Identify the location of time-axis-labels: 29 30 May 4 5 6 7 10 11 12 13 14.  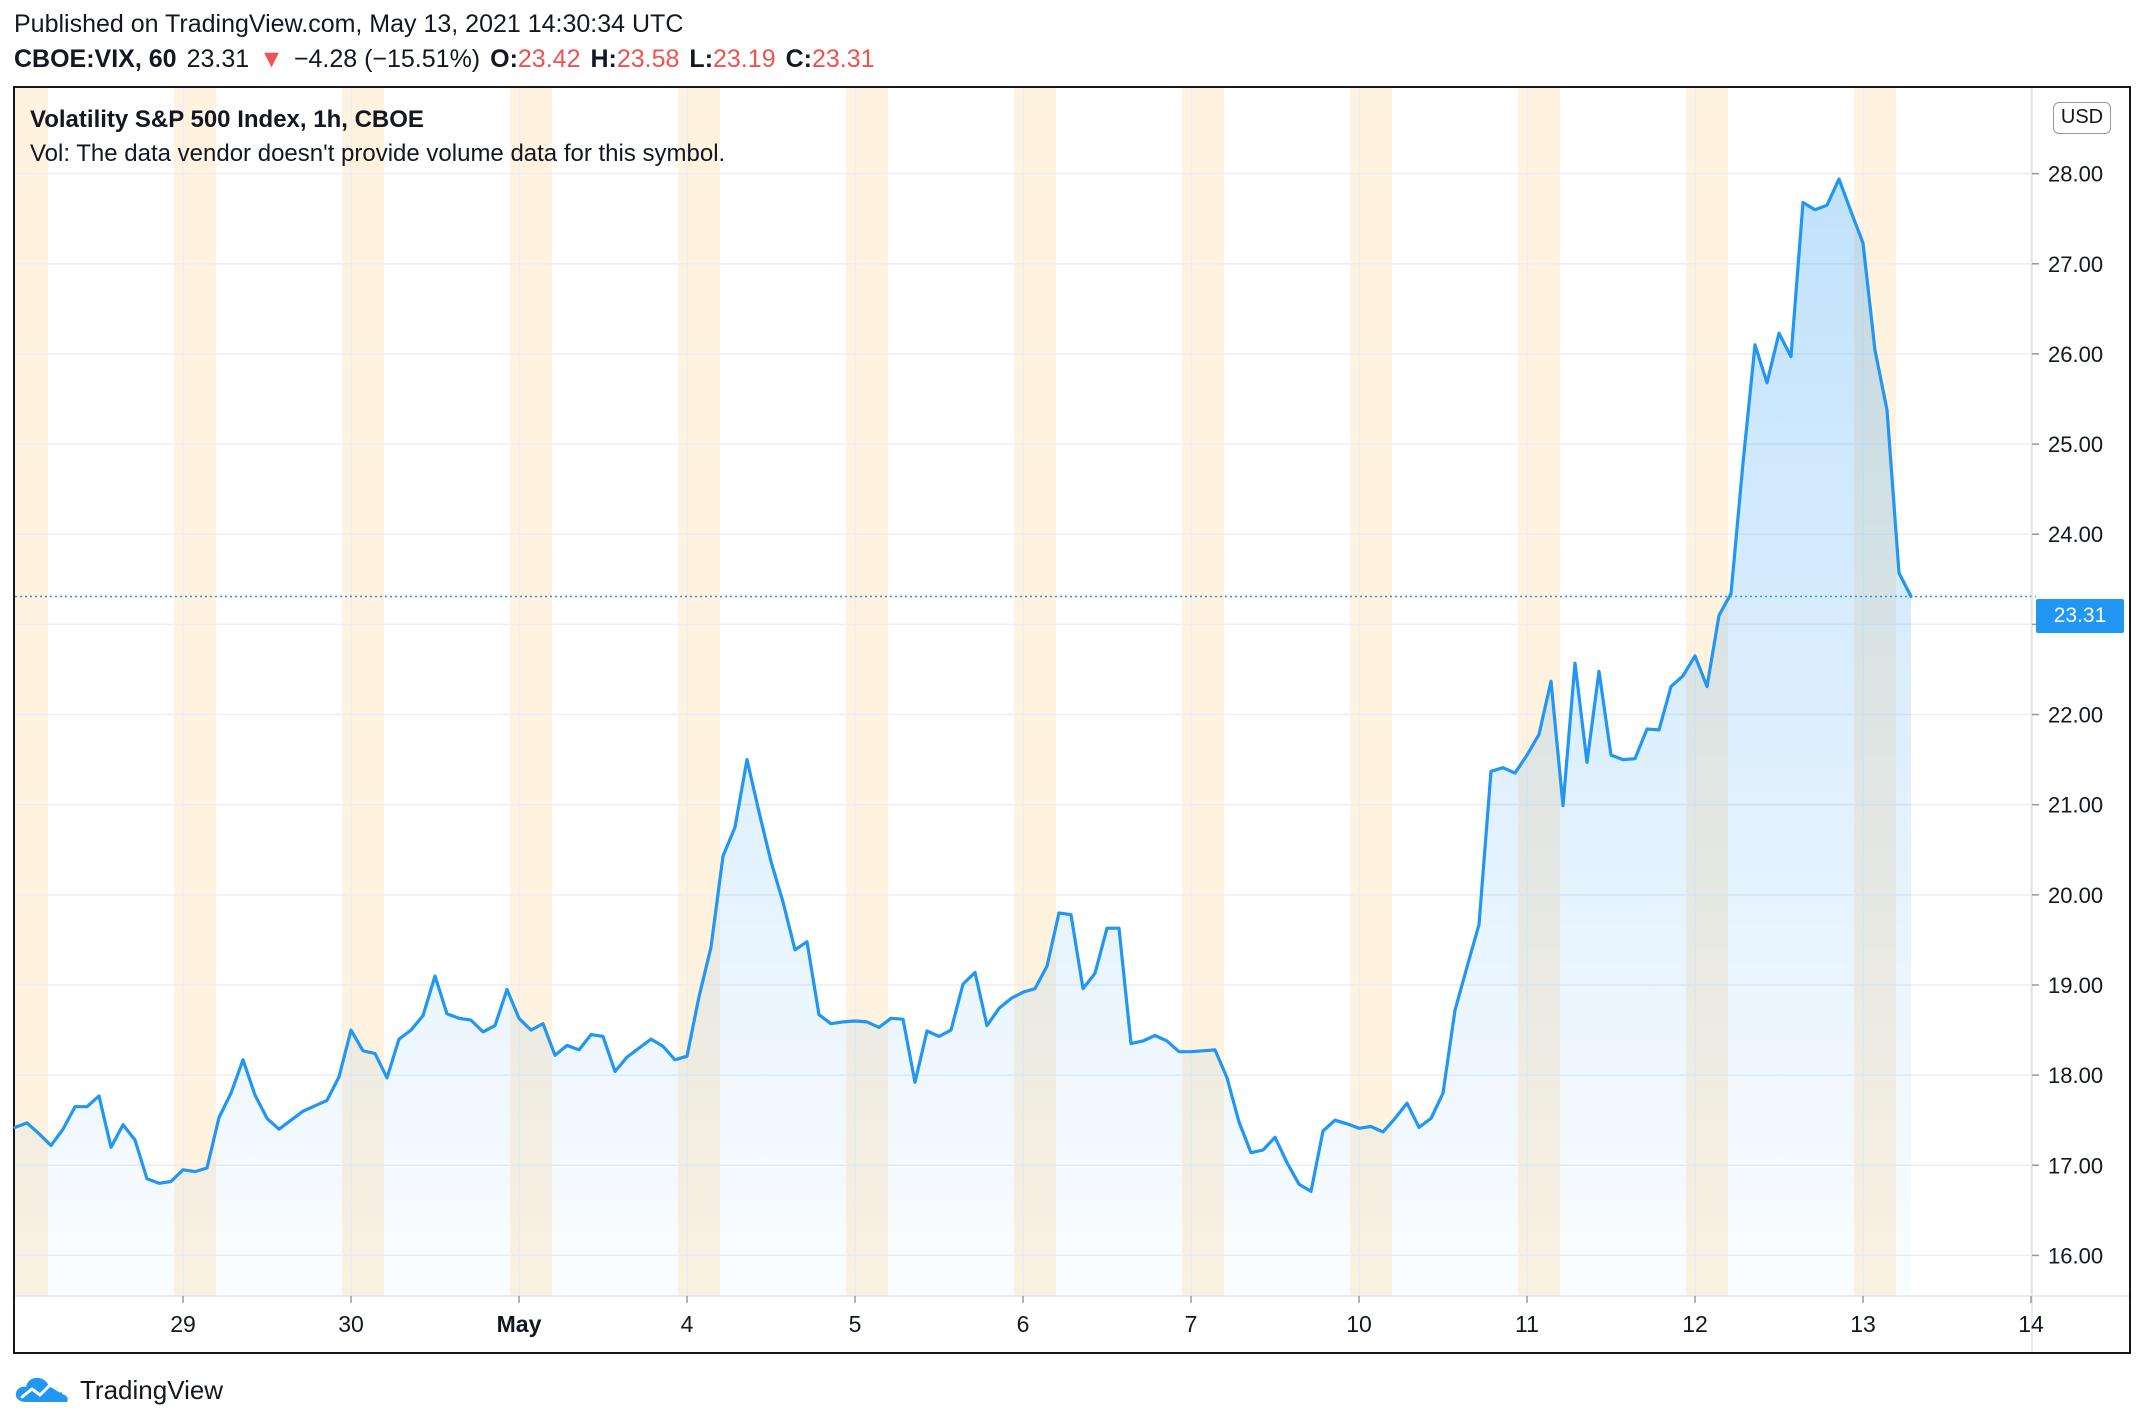
(1107, 1316).